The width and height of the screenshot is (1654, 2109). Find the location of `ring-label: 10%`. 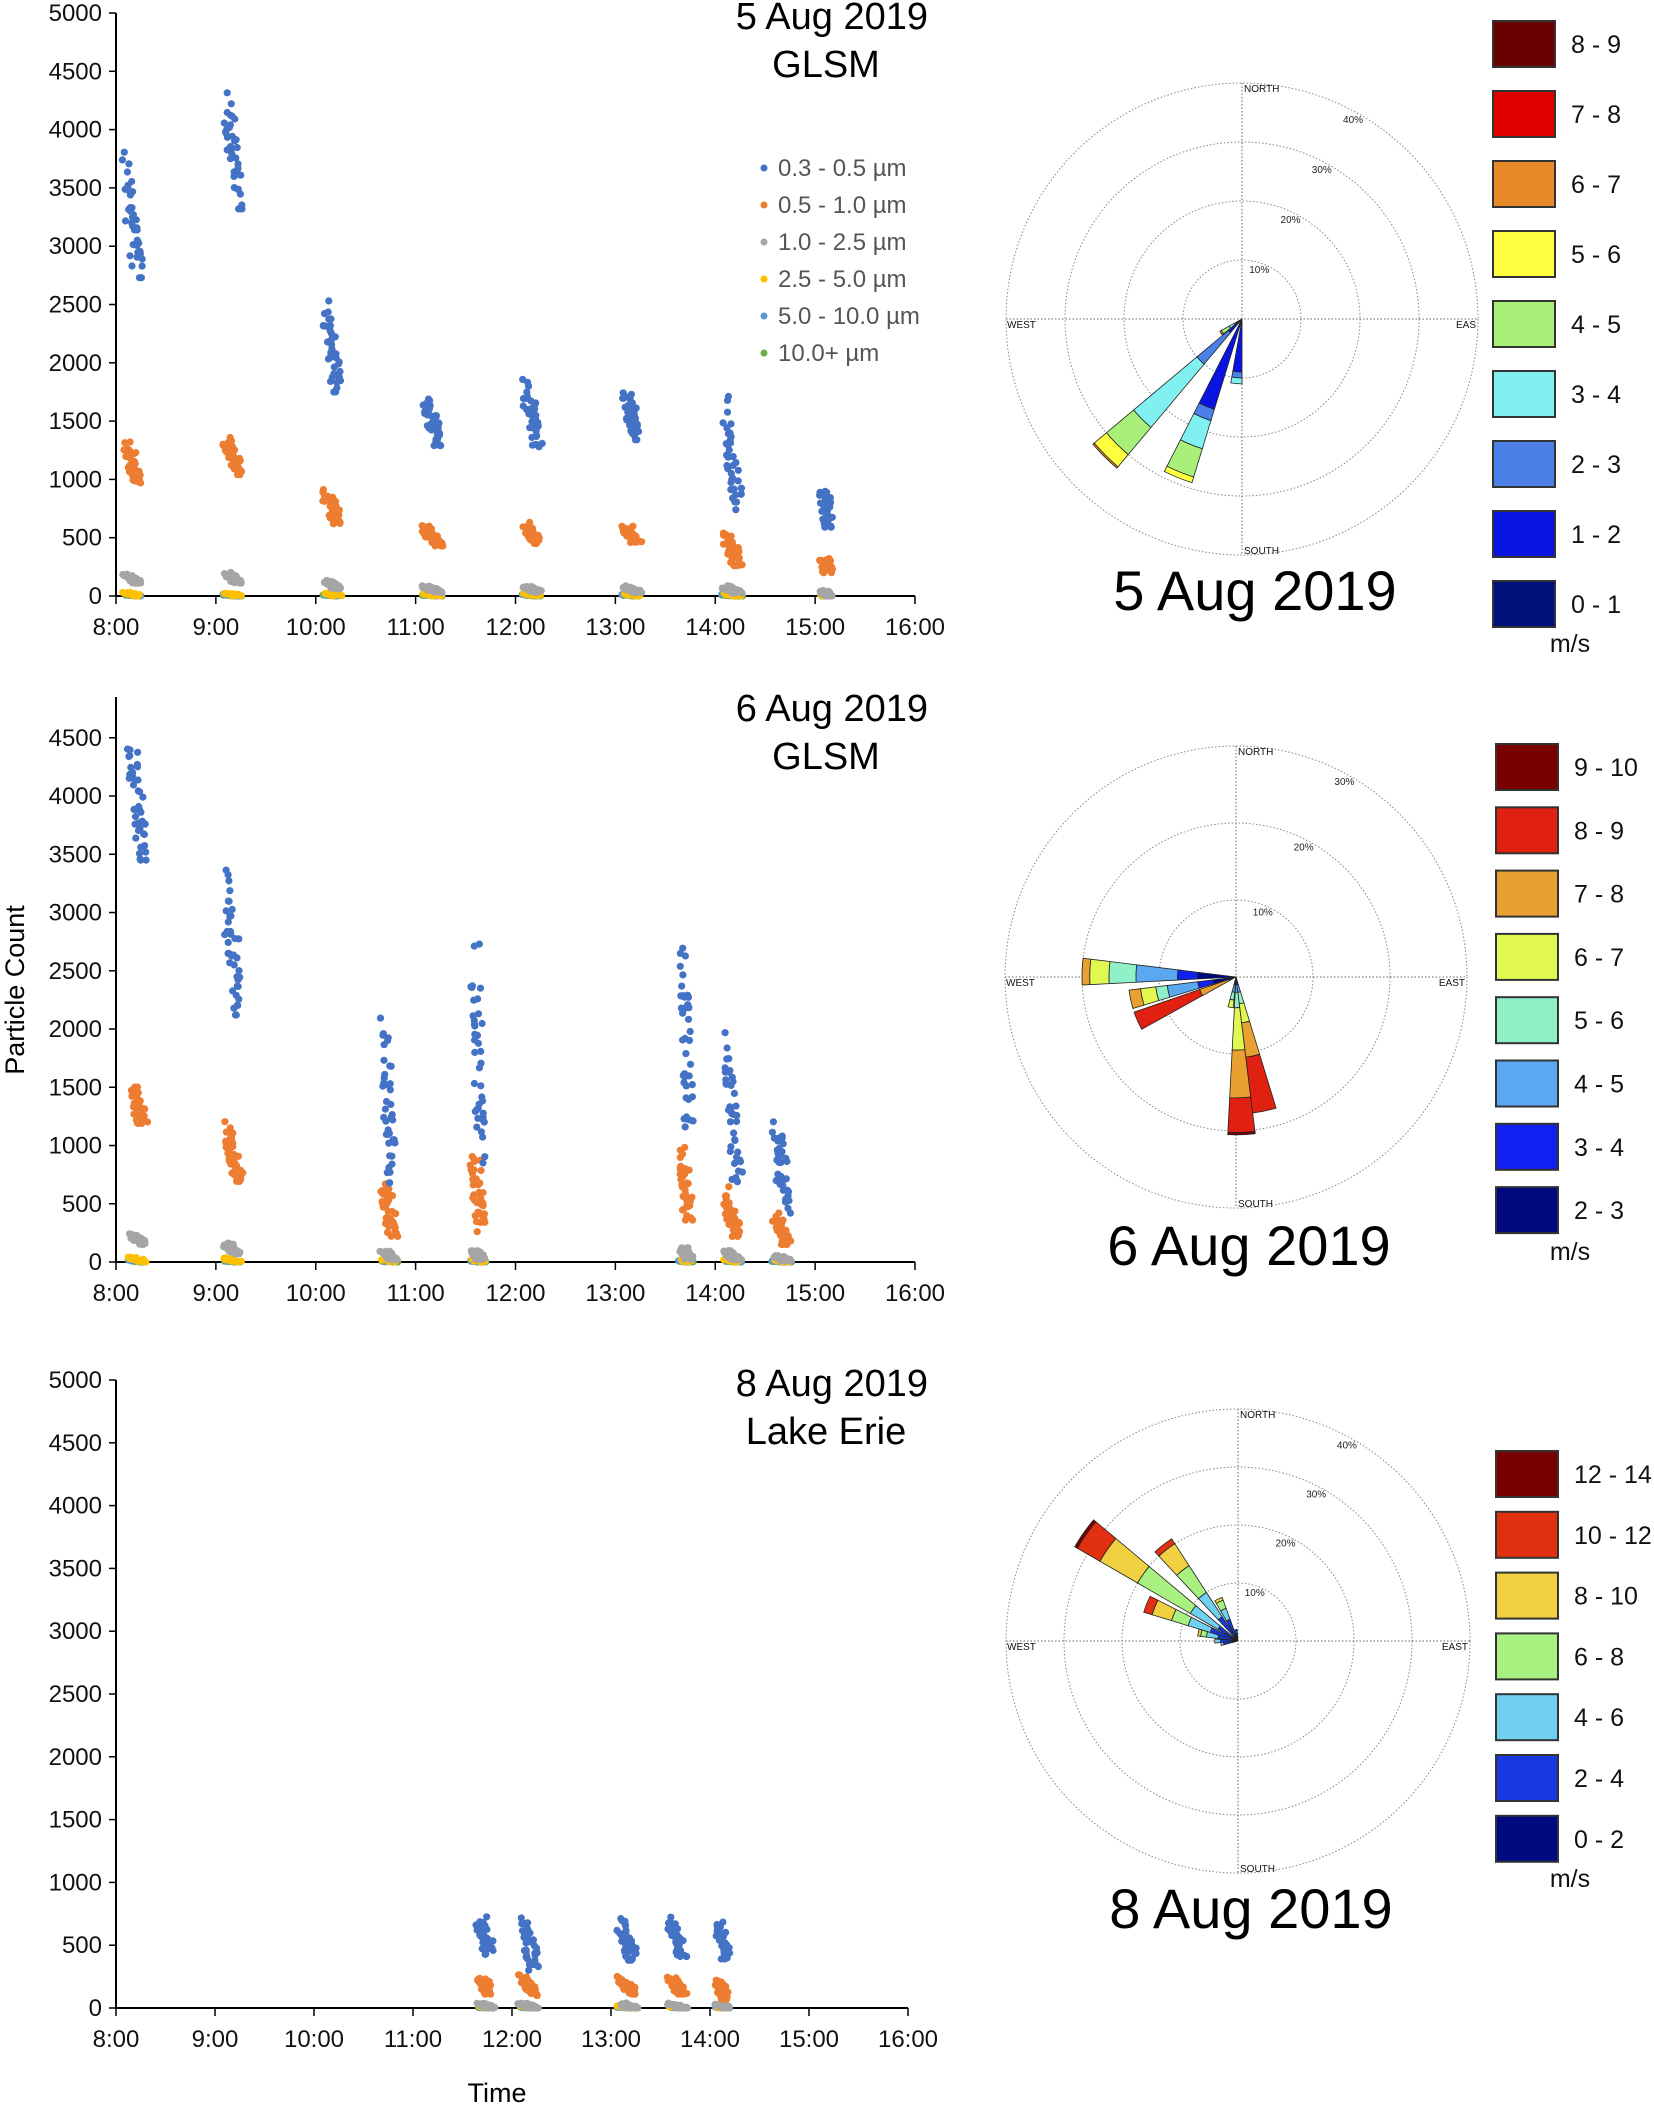

ring-label: 10% is located at coordinates (1263, 913).